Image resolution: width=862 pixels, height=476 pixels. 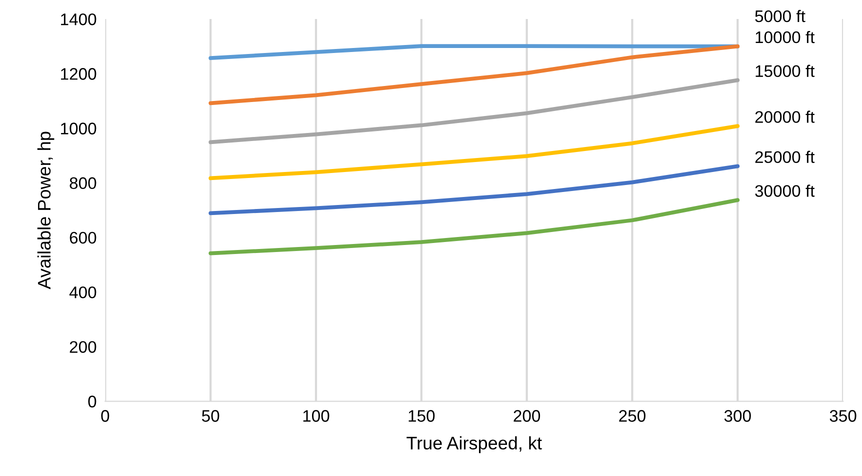 What do you see at coordinates (843, 416) in the screenshot?
I see `x-tick-label: 350` at bounding box center [843, 416].